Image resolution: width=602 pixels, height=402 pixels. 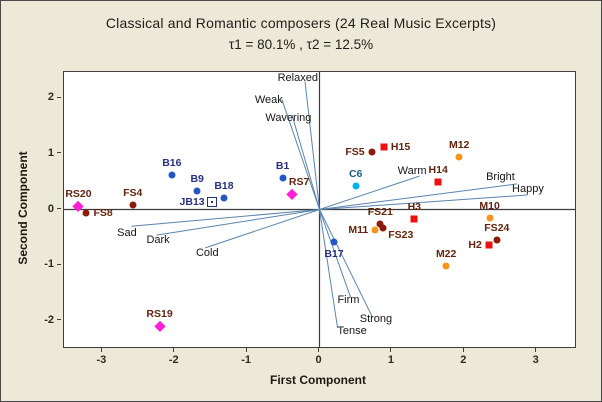 What do you see at coordinates (49, 319) in the screenshot?
I see `y-tick-label: -2` at bounding box center [49, 319].